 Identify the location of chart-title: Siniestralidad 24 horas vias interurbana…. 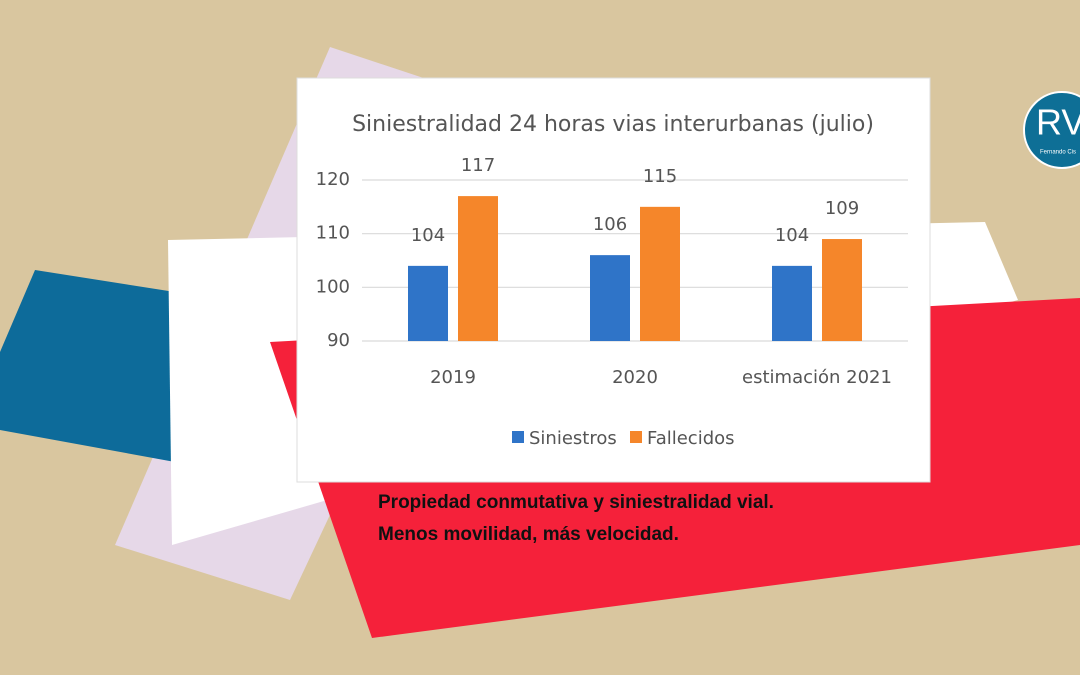
(613, 124).